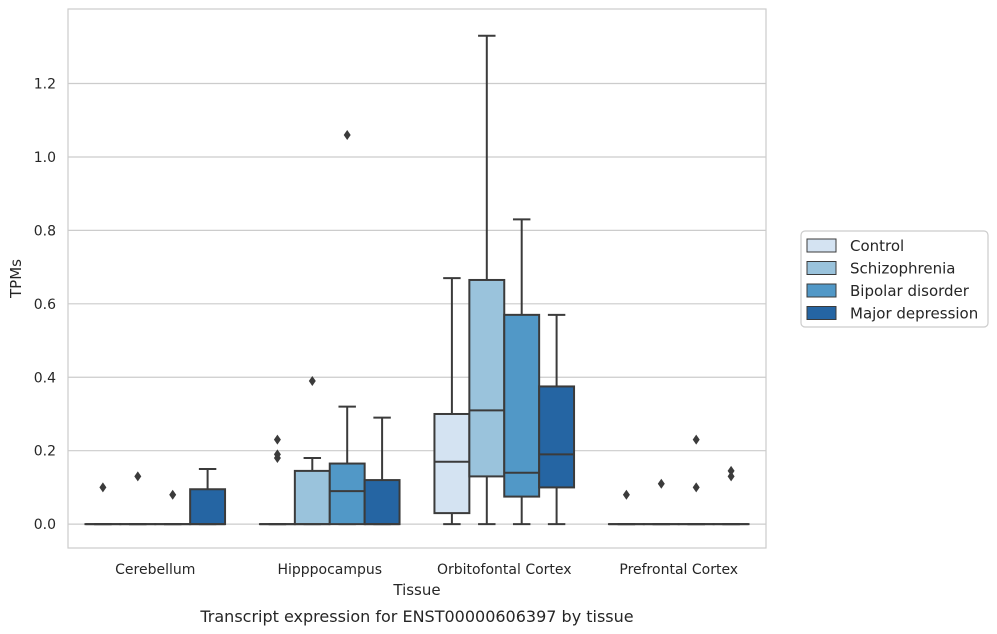 The width and height of the screenshot is (997, 634). What do you see at coordinates (914, 314) in the screenshot?
I see `legend-label: Major depression` at bounding box center [914, 314].